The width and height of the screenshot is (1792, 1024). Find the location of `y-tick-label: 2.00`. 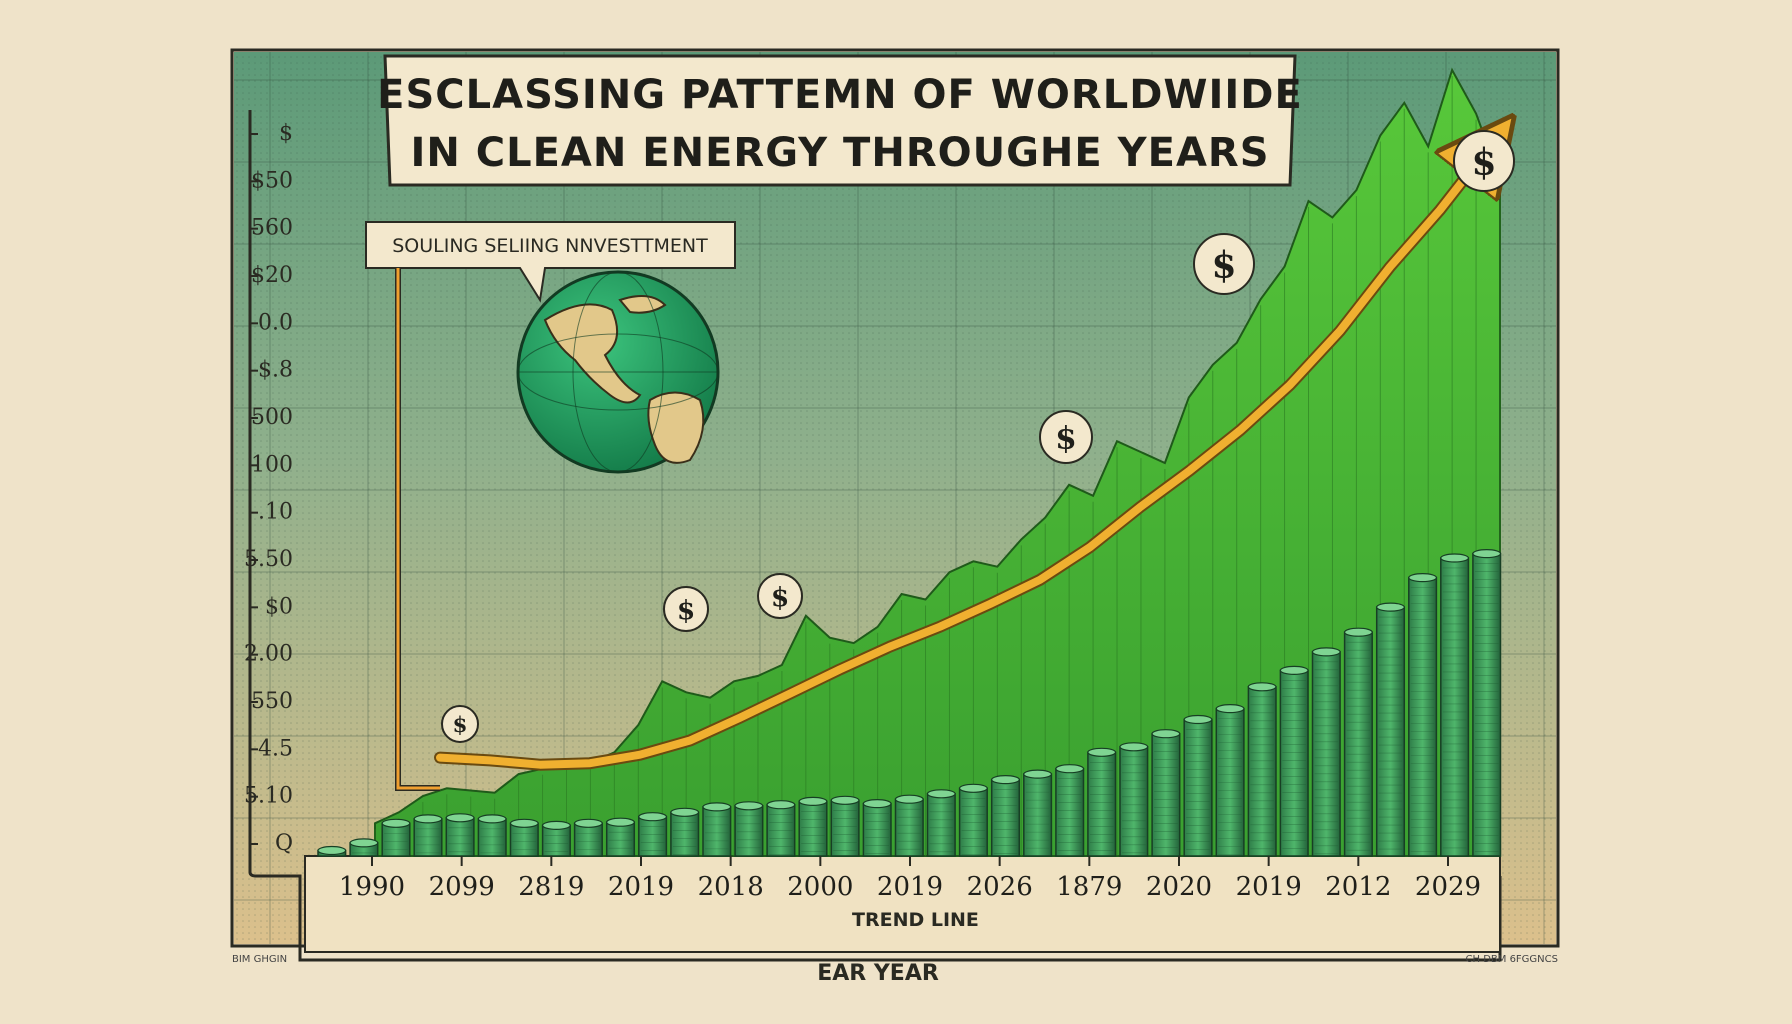

y-tick-label: 2.00 is located at coordinates (268, 654).